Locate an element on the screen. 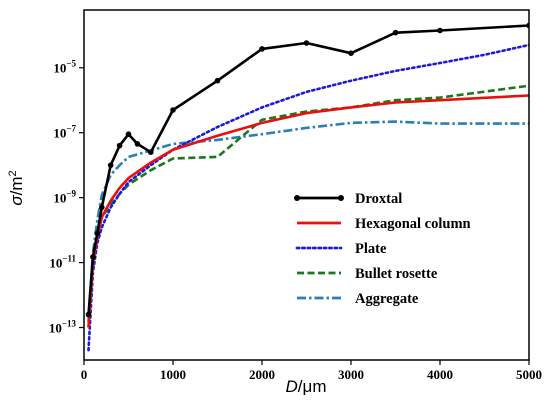  y-tick-label: 10⁻¹³ is located at coordinates (63, 327).